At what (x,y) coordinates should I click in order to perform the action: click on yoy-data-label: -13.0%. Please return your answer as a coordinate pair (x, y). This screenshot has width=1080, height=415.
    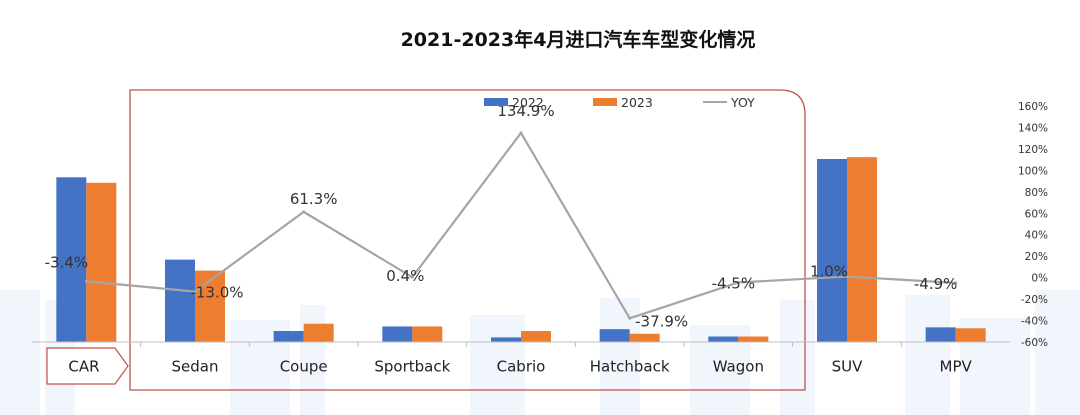
    Looking at the image, I should click on (216, 293).